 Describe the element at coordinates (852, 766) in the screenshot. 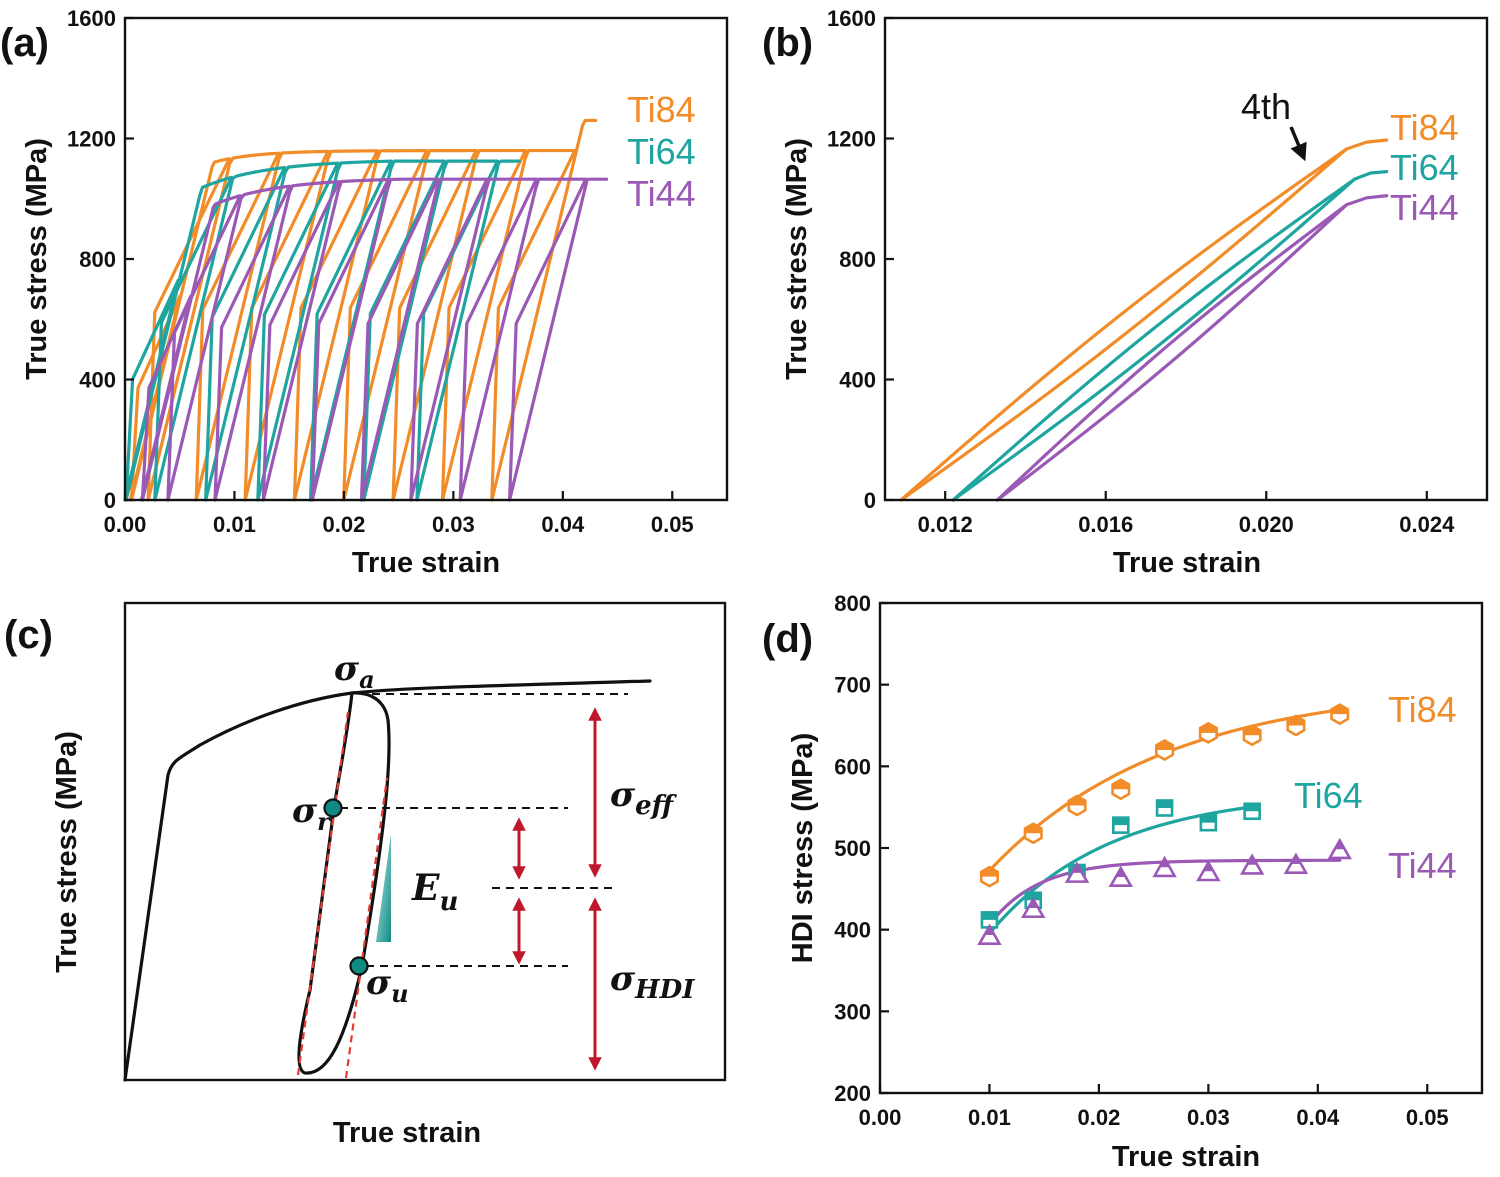

I see `ytick-label: 600` at that location.